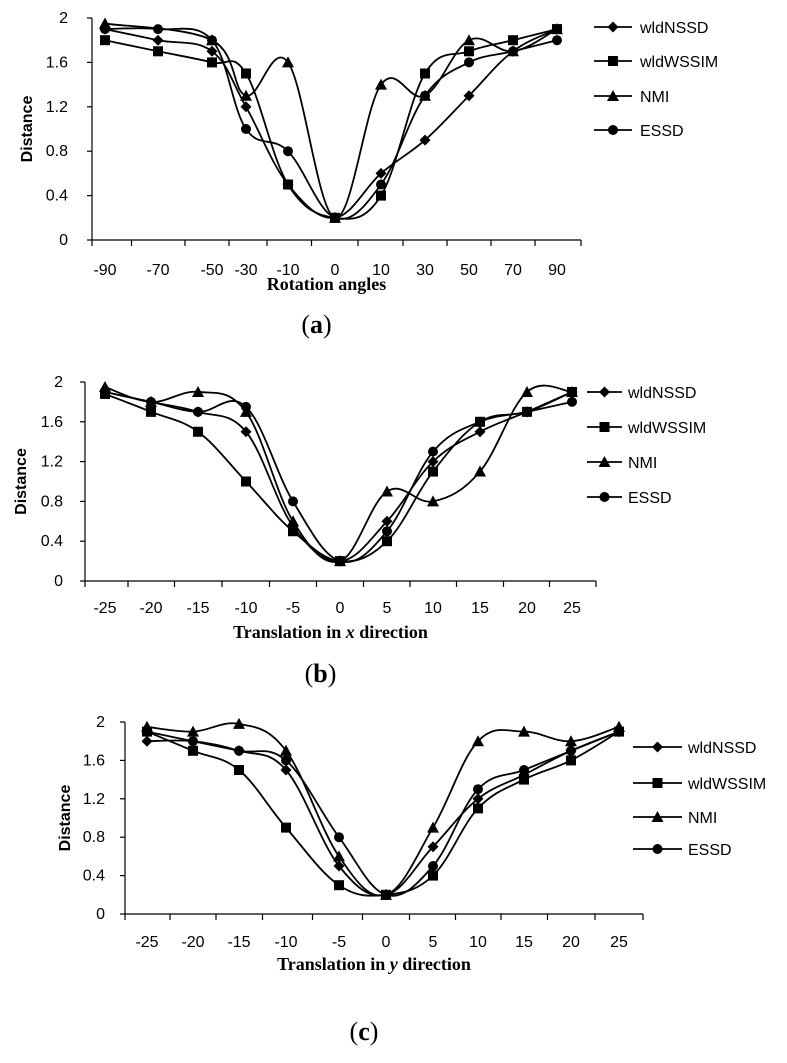 The height and width of the screenshot is (1063, 787). I want to click on x-tick-label: 20, so click(571, 942).